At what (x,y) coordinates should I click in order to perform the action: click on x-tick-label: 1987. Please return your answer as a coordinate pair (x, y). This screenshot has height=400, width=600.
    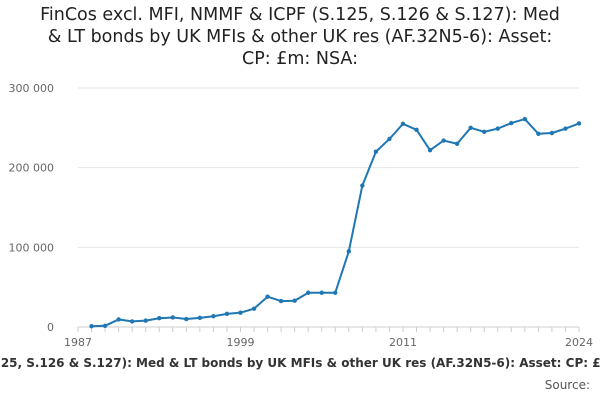
    Looking at the image, I should click on (78, 342).